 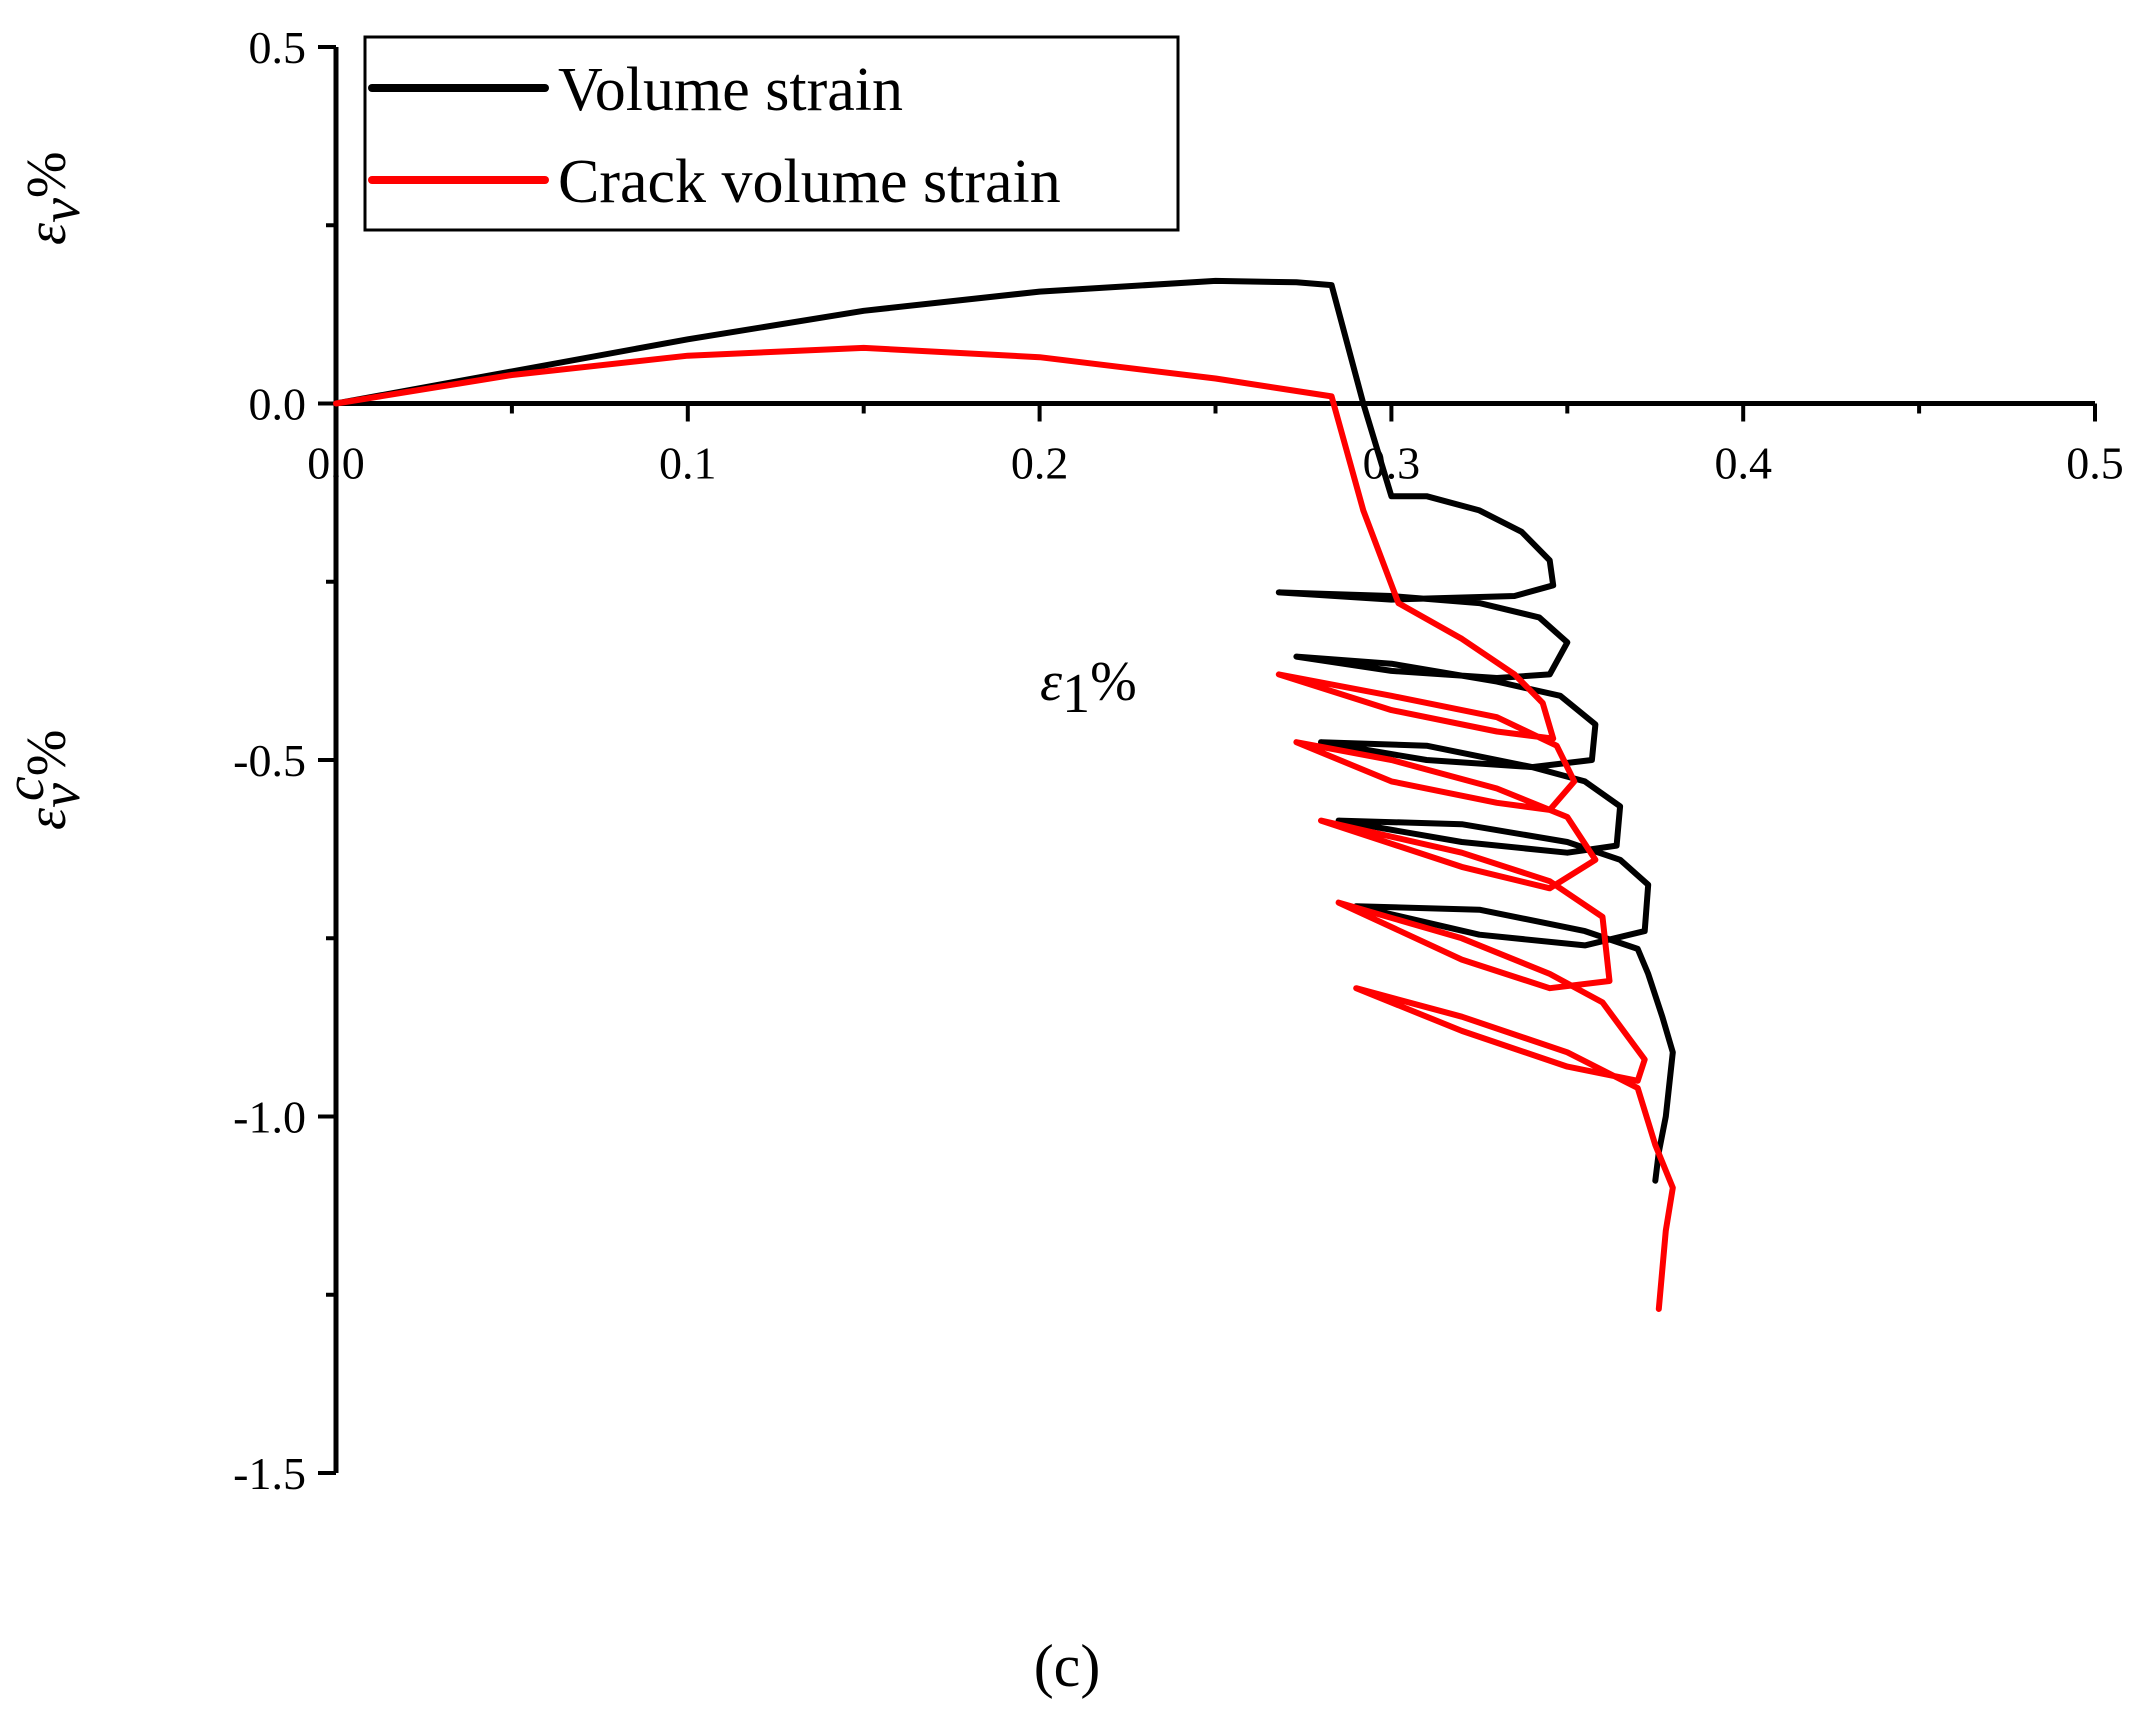 What do you see at coordinates (1067, 1666) in the screenshot?
I see `panel-label: (c)` at bounding box center [1067, 1666].